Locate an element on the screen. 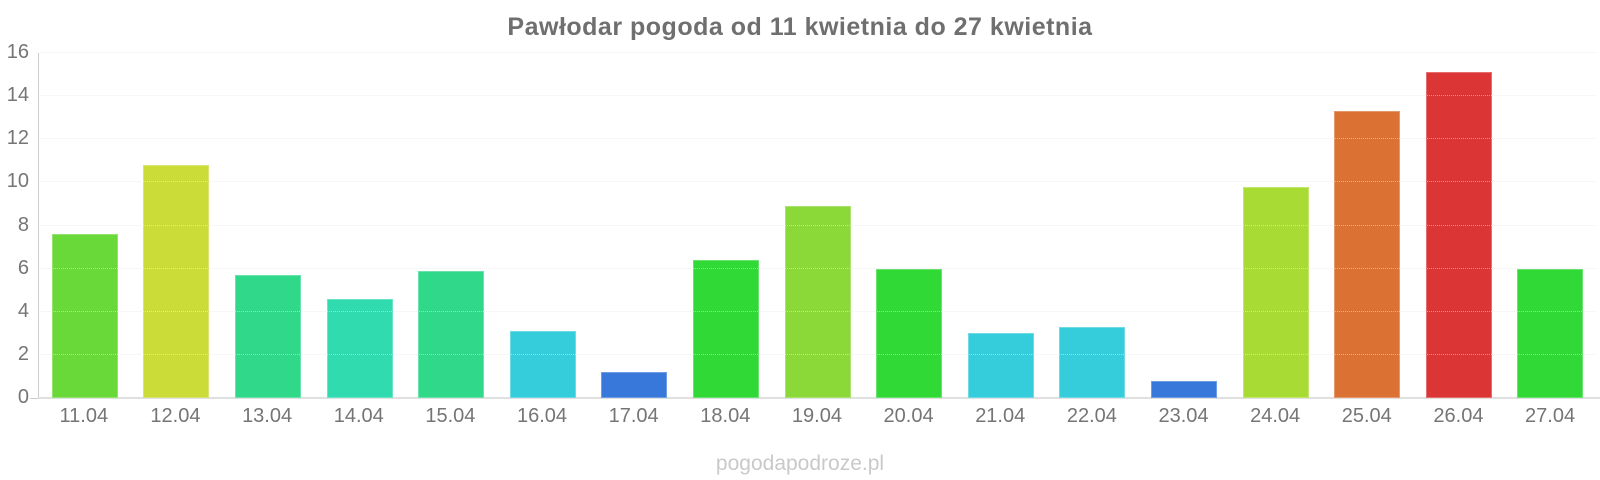 Image resolution: width=1600 pixels, height=480 pixels. x-tick-label-11.04: 11.04 is located at coordinates (84, 416).